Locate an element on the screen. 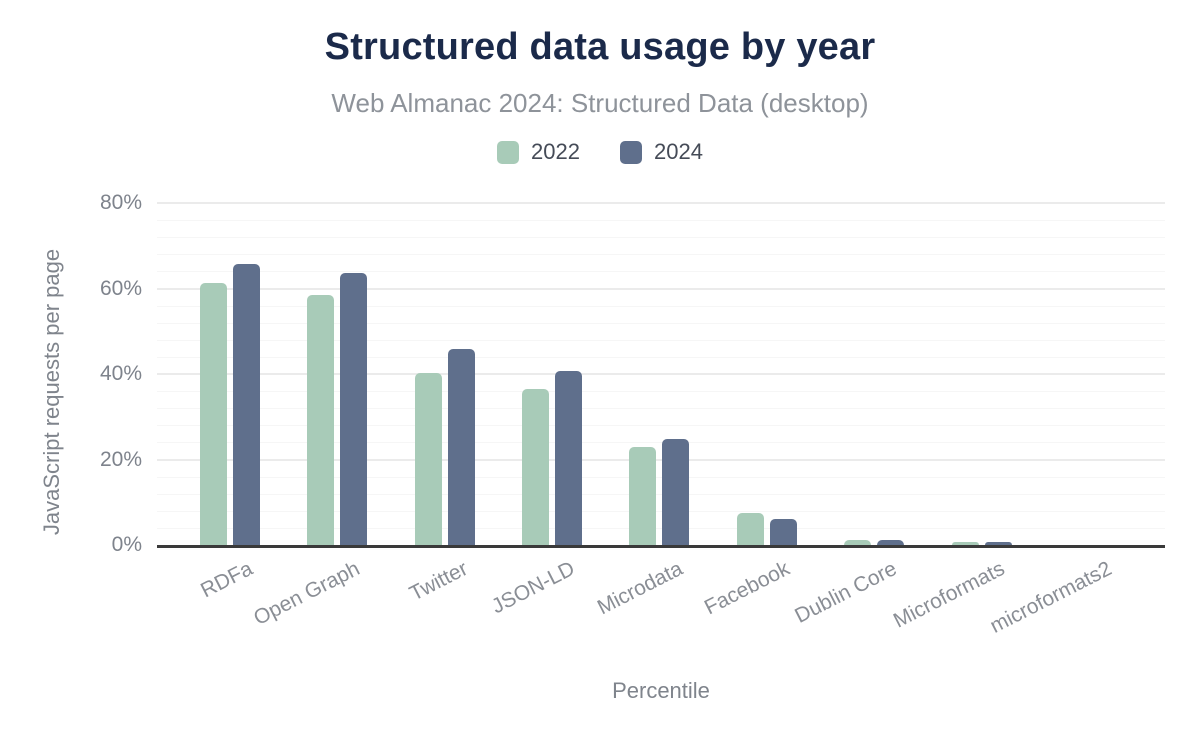 The width and height of the screenshot is (1200, 742). bar-2022-Twitter is located at coordinates (428, 459).